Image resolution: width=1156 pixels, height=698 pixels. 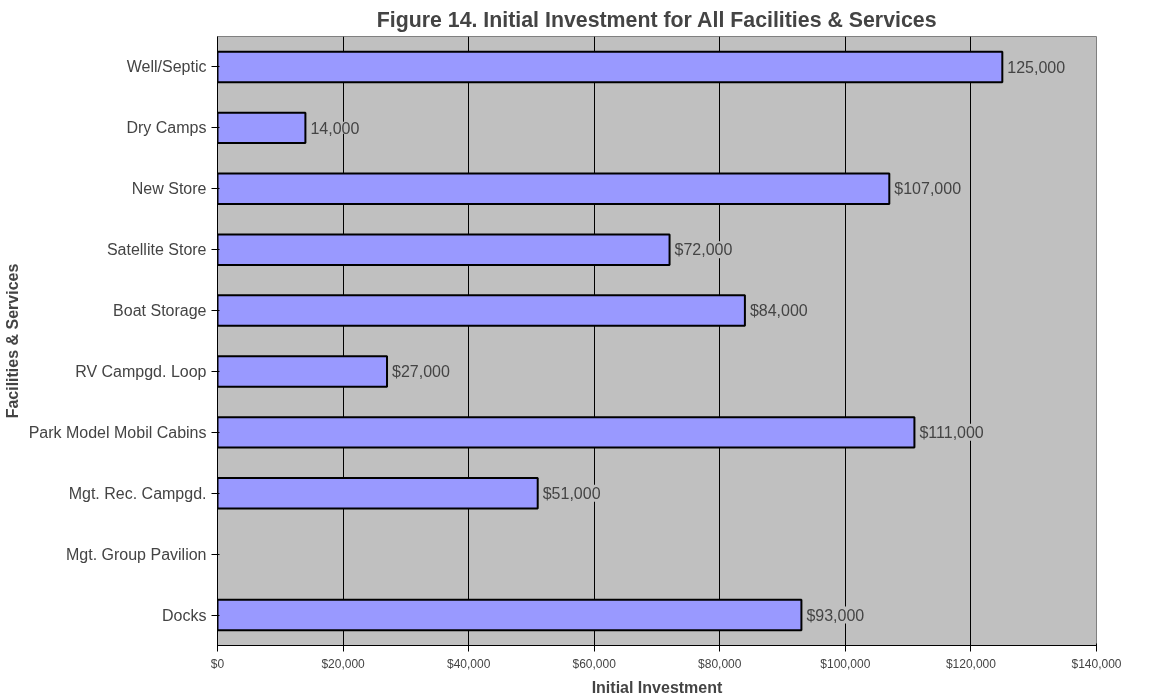 What do you see at coordinates (137, 493) in the screenshot?
I see `y-tick-label: Mgt. Rec. Campgd.` at bounding box center [137, 493].